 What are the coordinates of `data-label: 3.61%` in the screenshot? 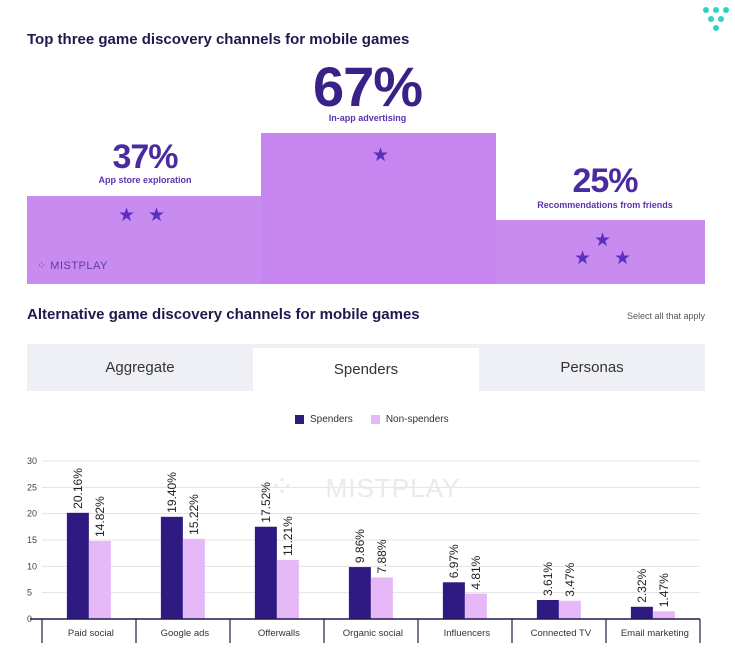 It's located at (548, 579).